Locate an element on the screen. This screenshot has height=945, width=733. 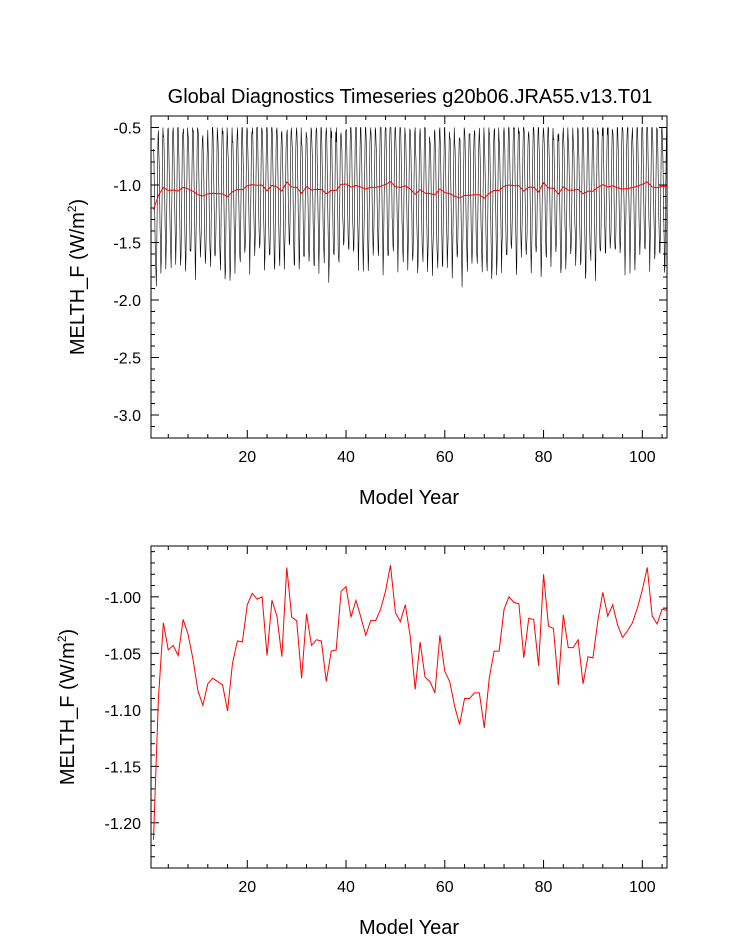
bottom-x-tick-label: 60 is located at coordinates (445, 887).